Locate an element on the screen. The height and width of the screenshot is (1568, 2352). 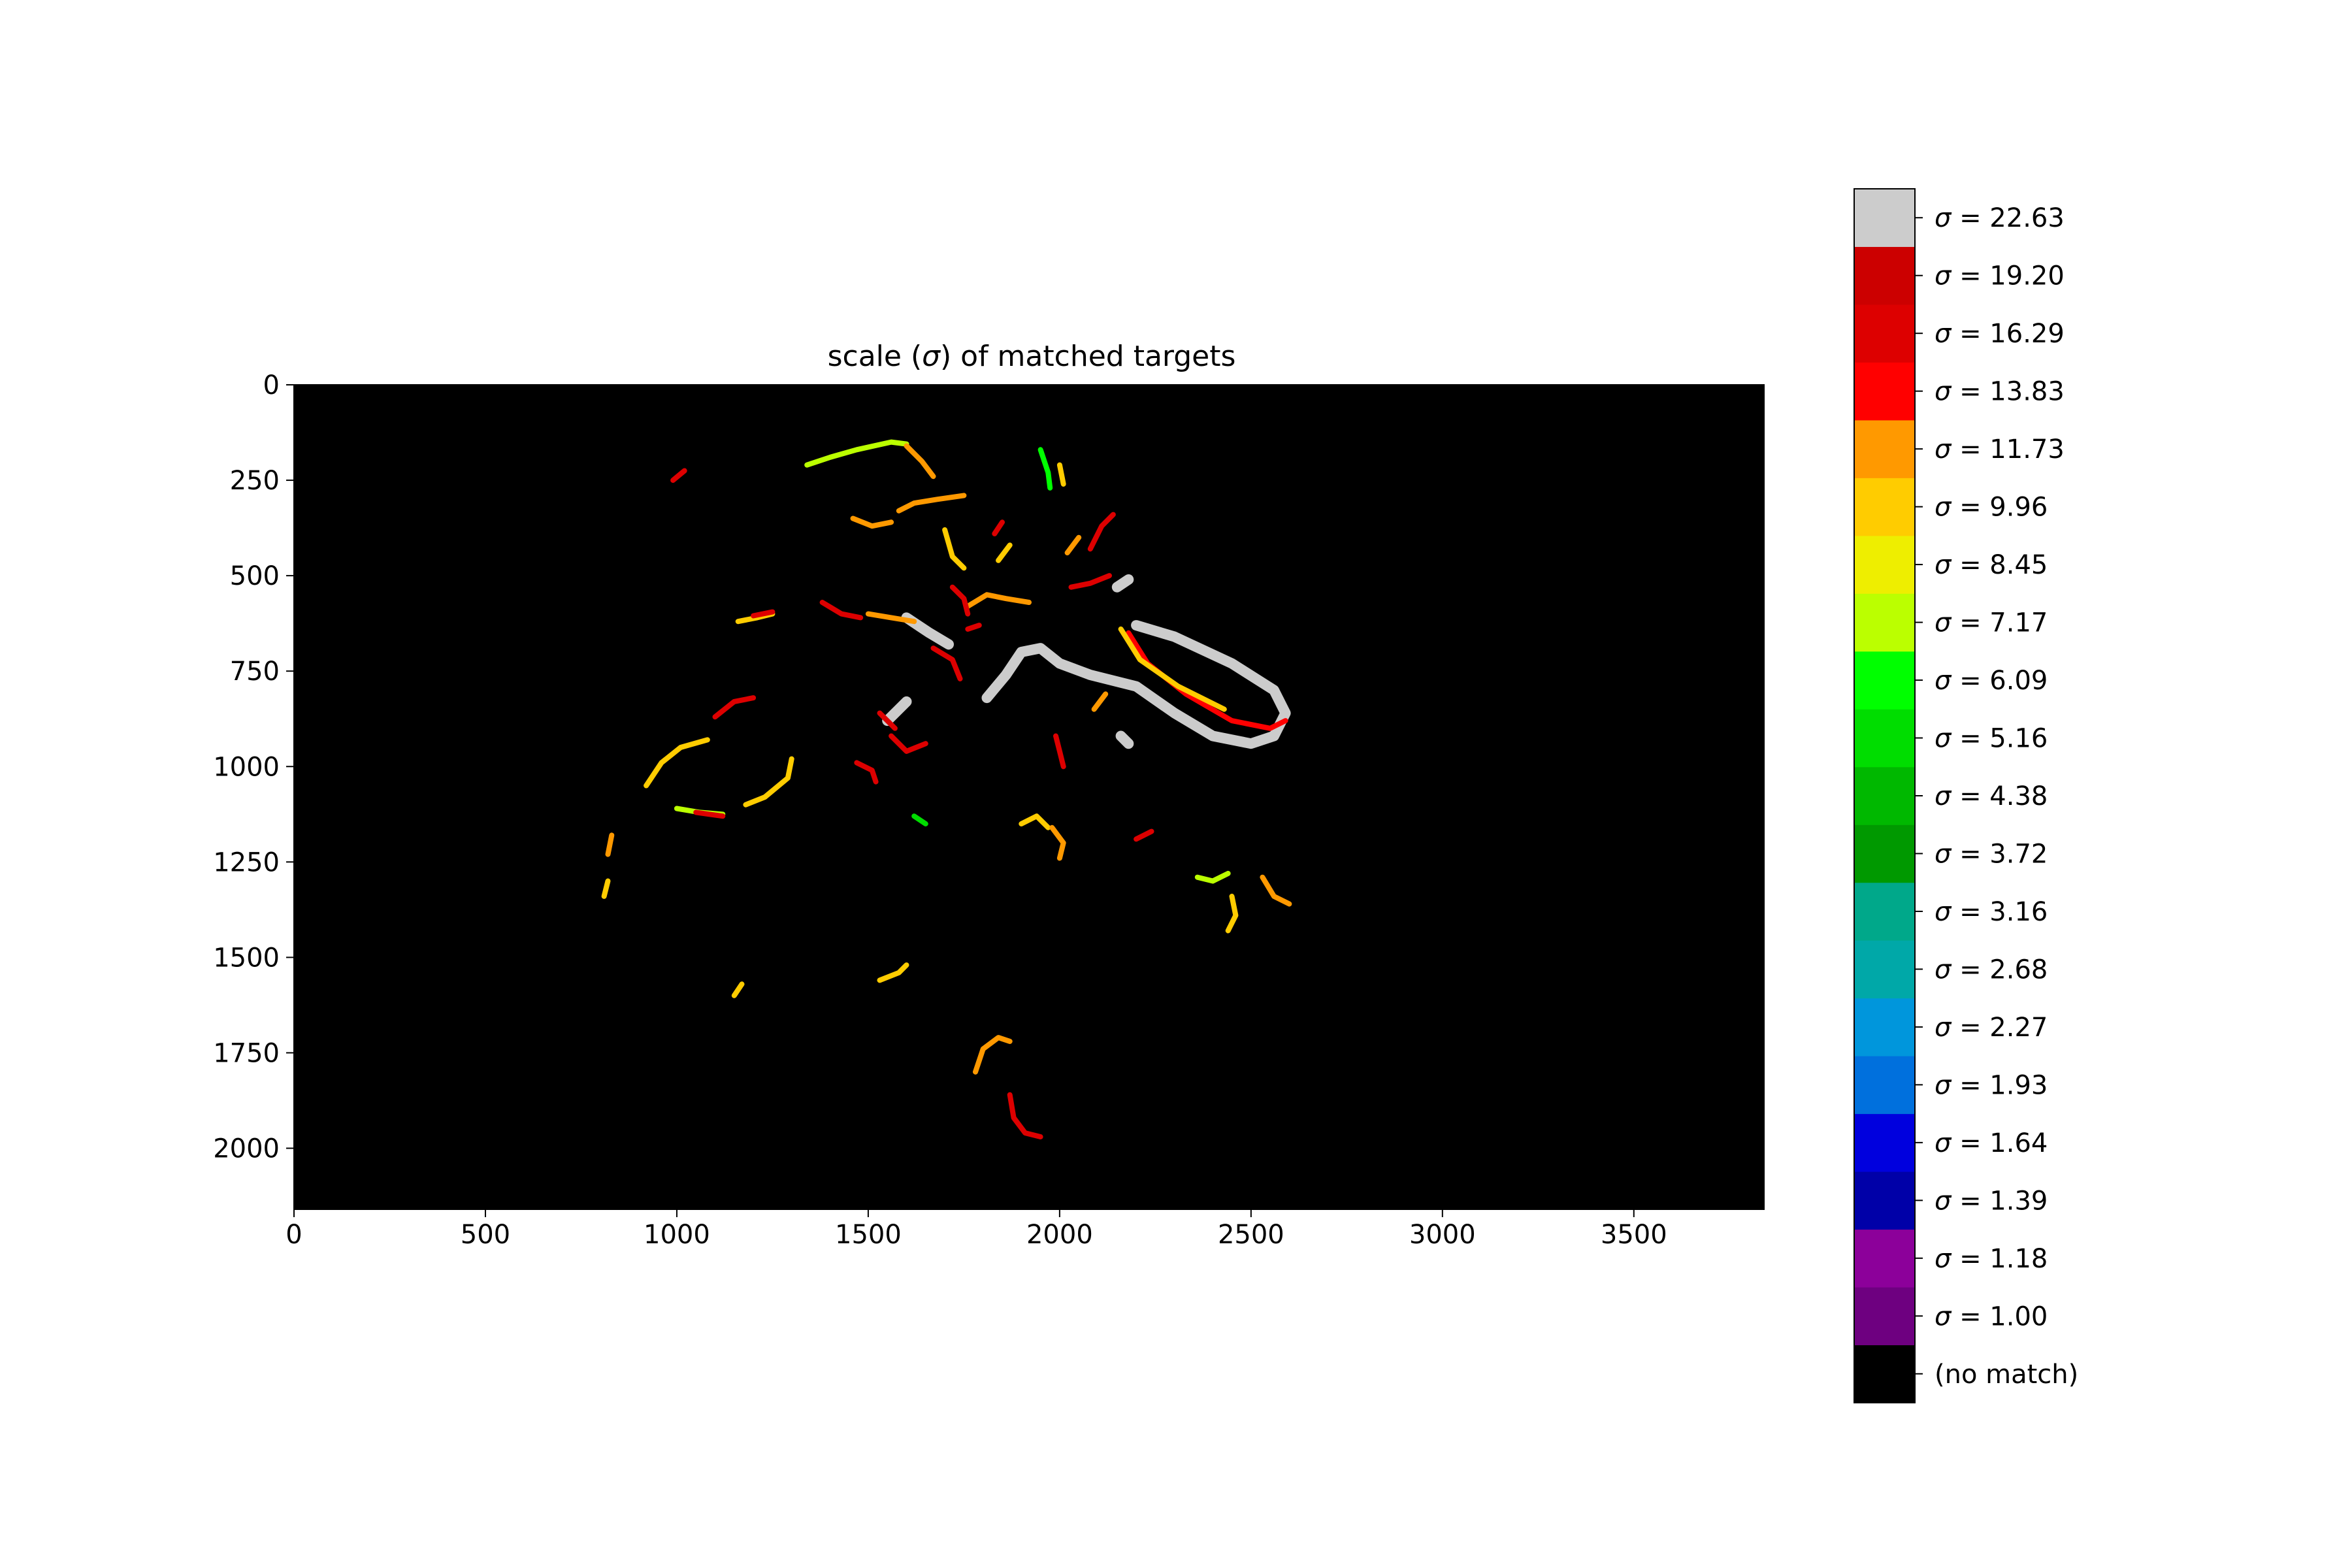
x-tick-label: 1500 is located at coordinates (868, 1235).